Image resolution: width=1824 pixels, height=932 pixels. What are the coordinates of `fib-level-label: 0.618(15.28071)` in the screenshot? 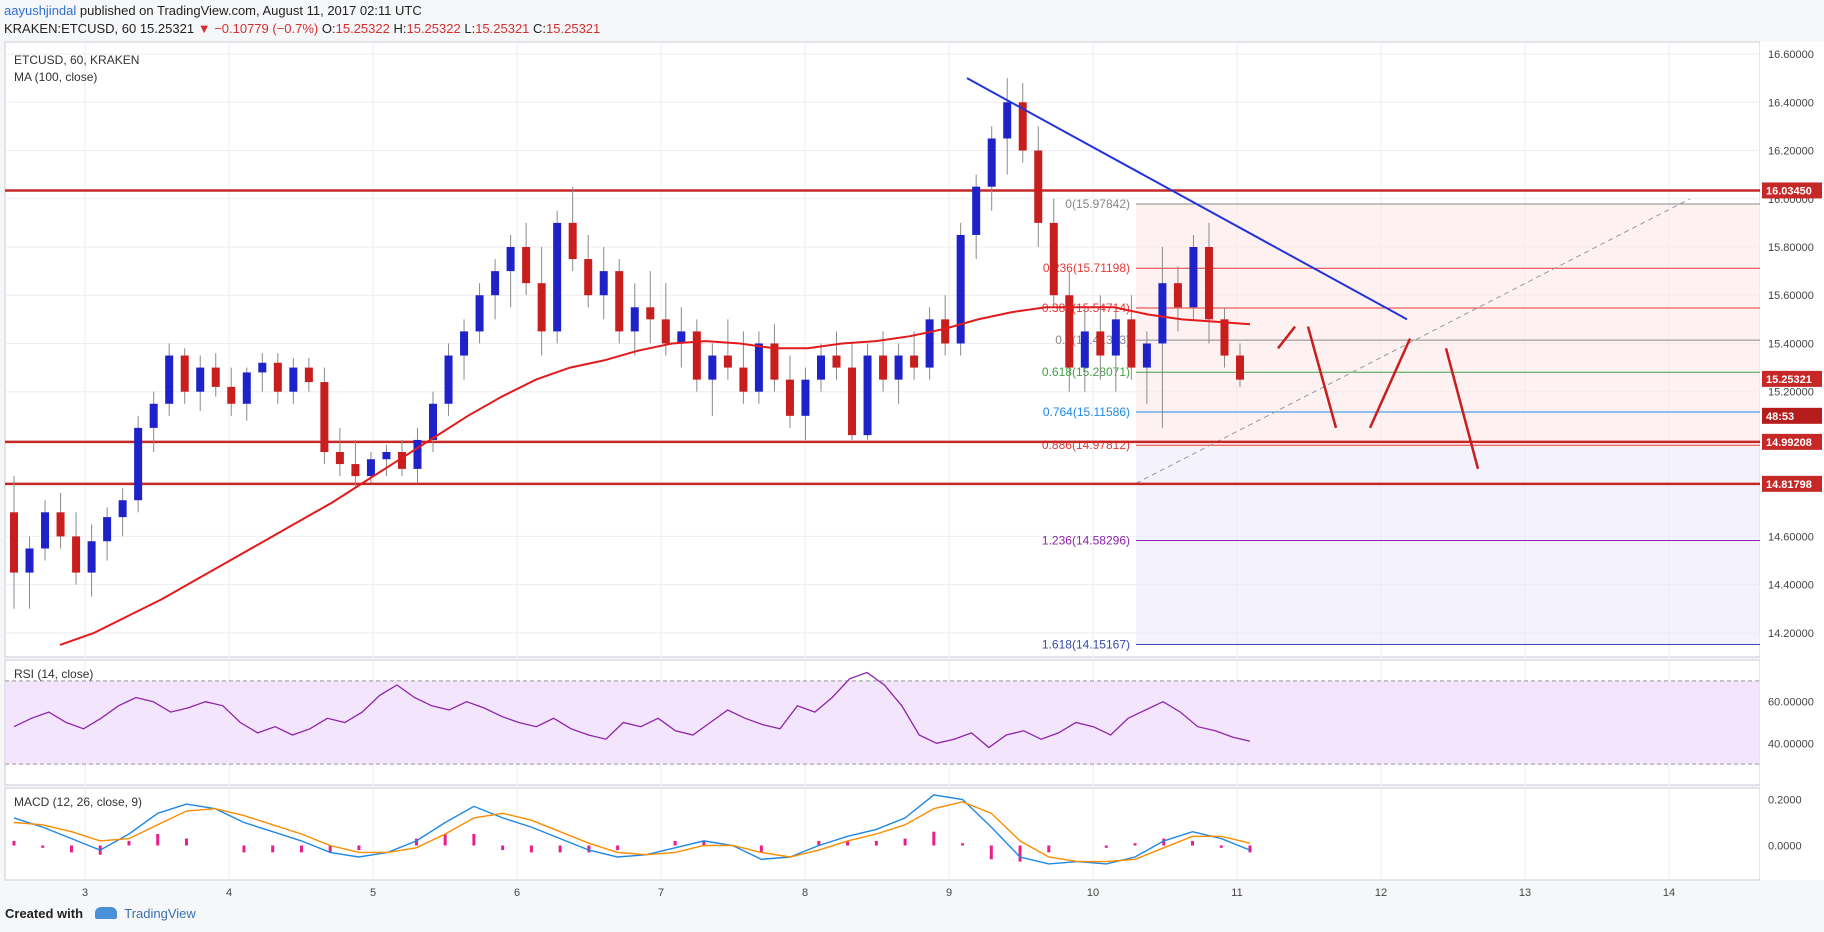 It's located at (1086, 372).